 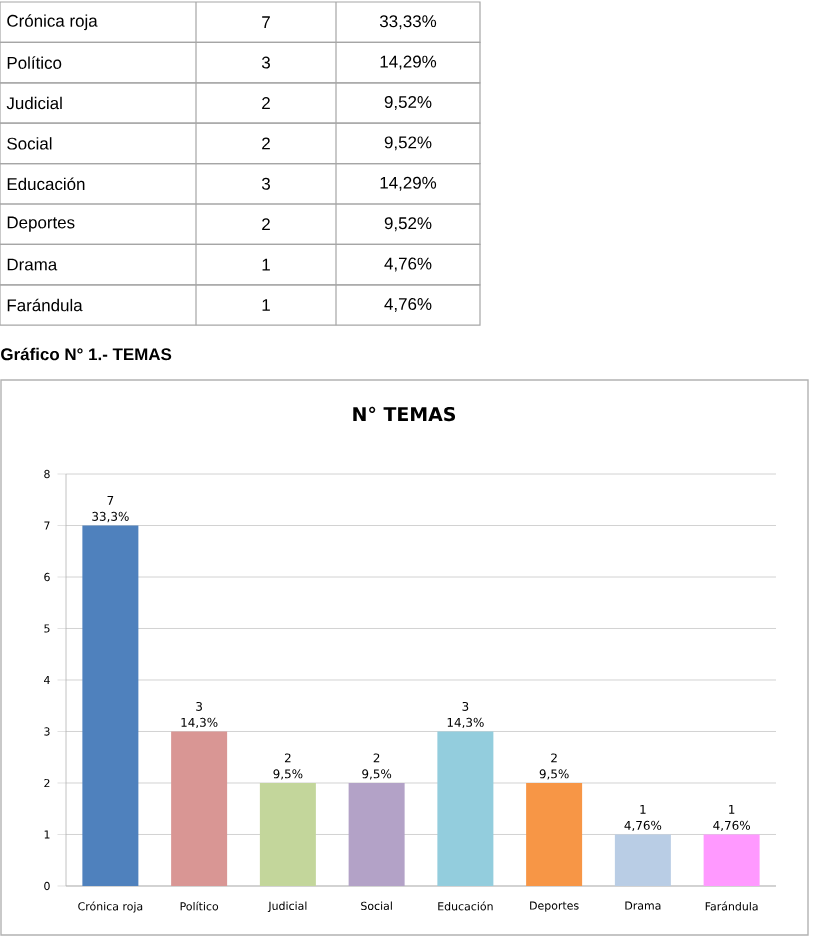 I want to click on text: 7, so click(x=266, y=22).